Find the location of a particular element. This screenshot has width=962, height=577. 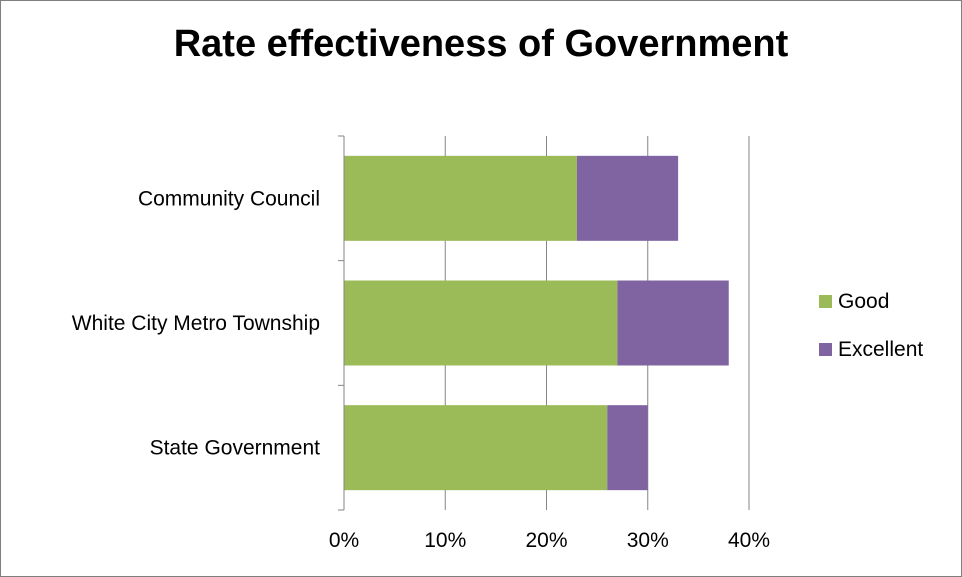

x-tick-label: 30% is located at coordinates (648, 540).